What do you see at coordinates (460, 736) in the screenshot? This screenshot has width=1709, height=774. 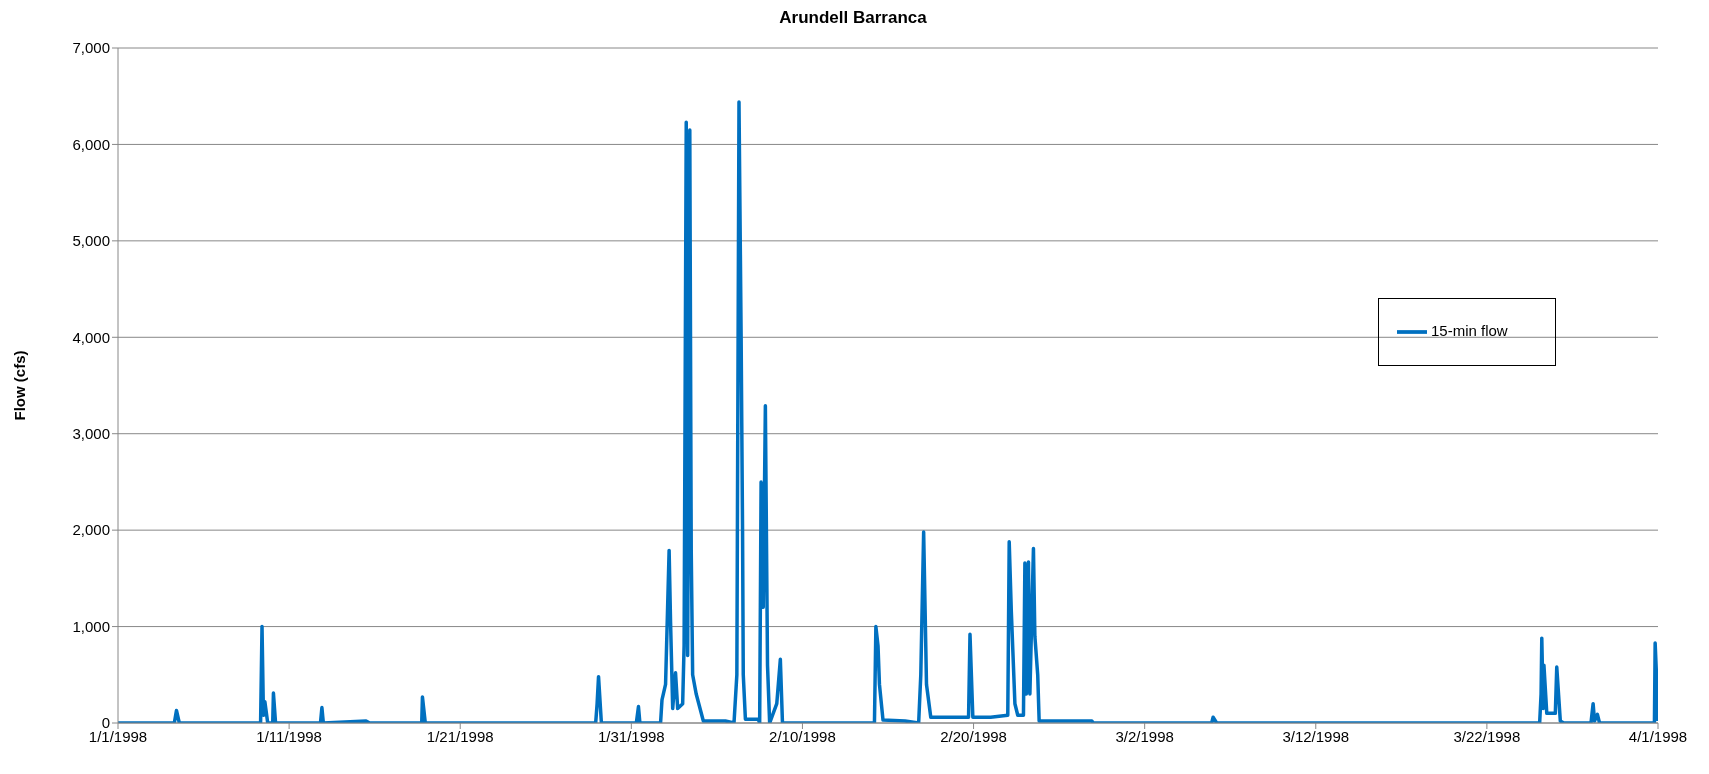 I see `x-tick-label: 1/21/1998` at bounding box center [460, 736].